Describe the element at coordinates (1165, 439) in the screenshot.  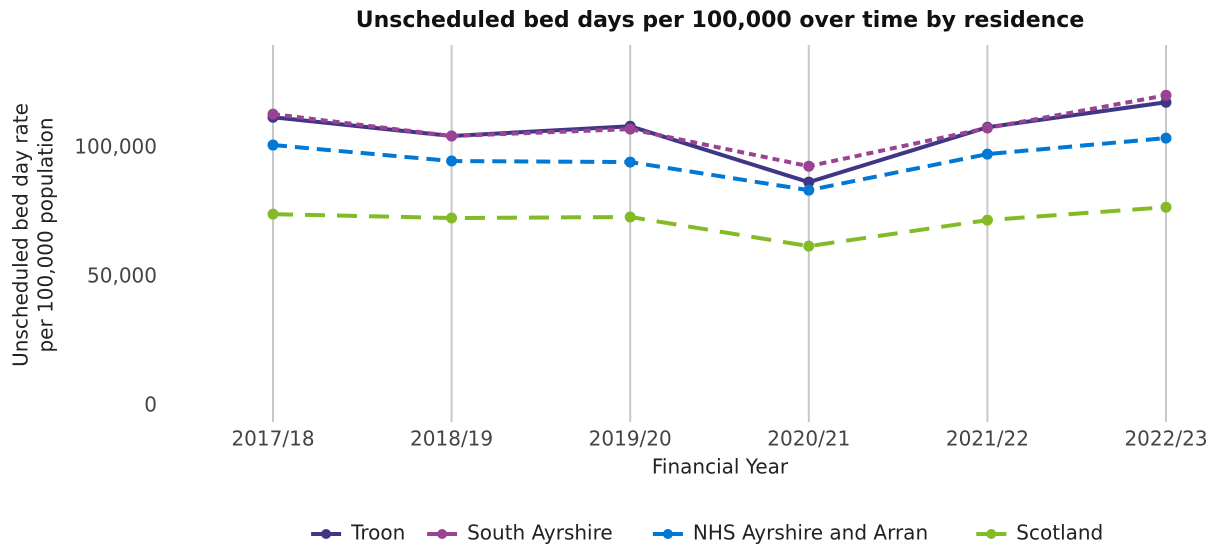
I see `x-tick-label: 2022/23` at that location.